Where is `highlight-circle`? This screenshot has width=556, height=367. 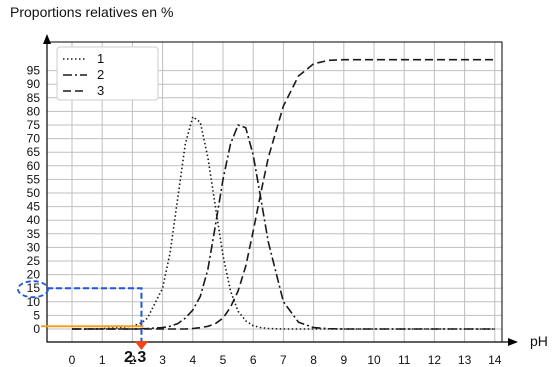 highlight-circle is located at coordinates (33, 289).